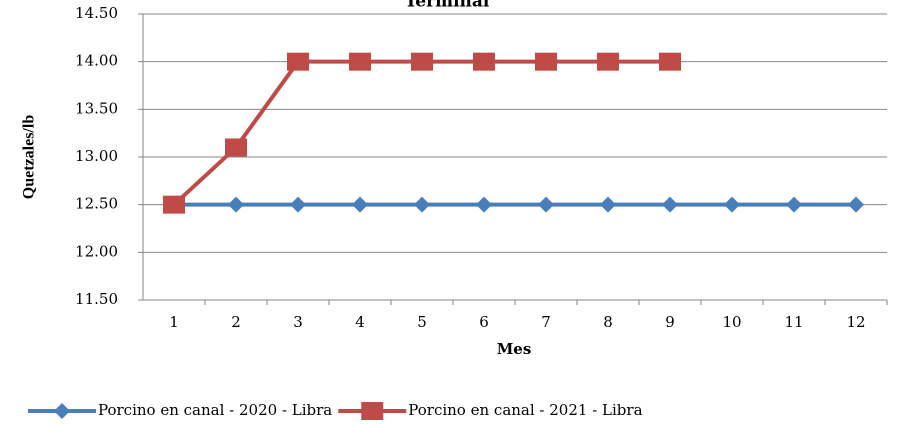 Image resolution: width=897 pixels, height=425 pixels. I want to click on x-tick-label: 10, so click(731, 322).